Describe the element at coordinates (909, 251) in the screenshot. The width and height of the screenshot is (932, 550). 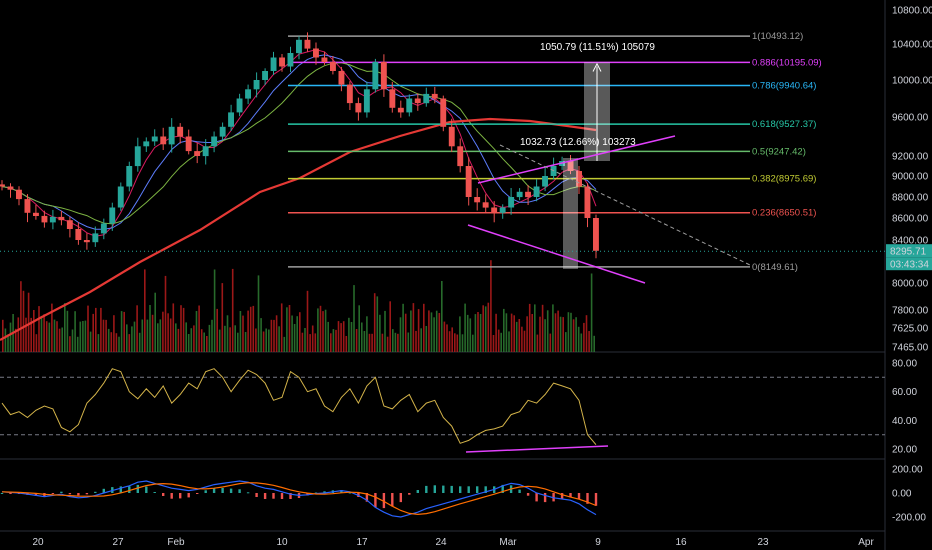
I see `current-price-badge` at that location.